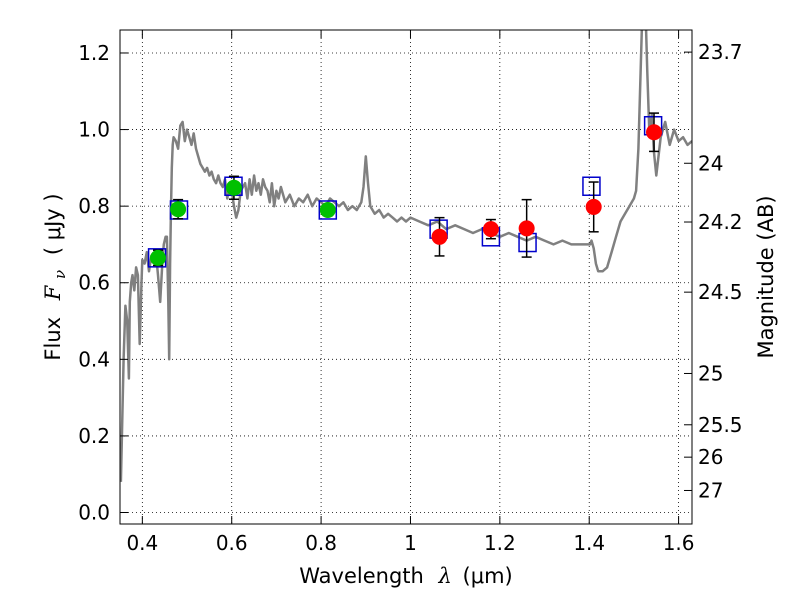 This screenshot has width=800, height=600. I want to click on magnitude-tick-label: 24, so click(710, 163).